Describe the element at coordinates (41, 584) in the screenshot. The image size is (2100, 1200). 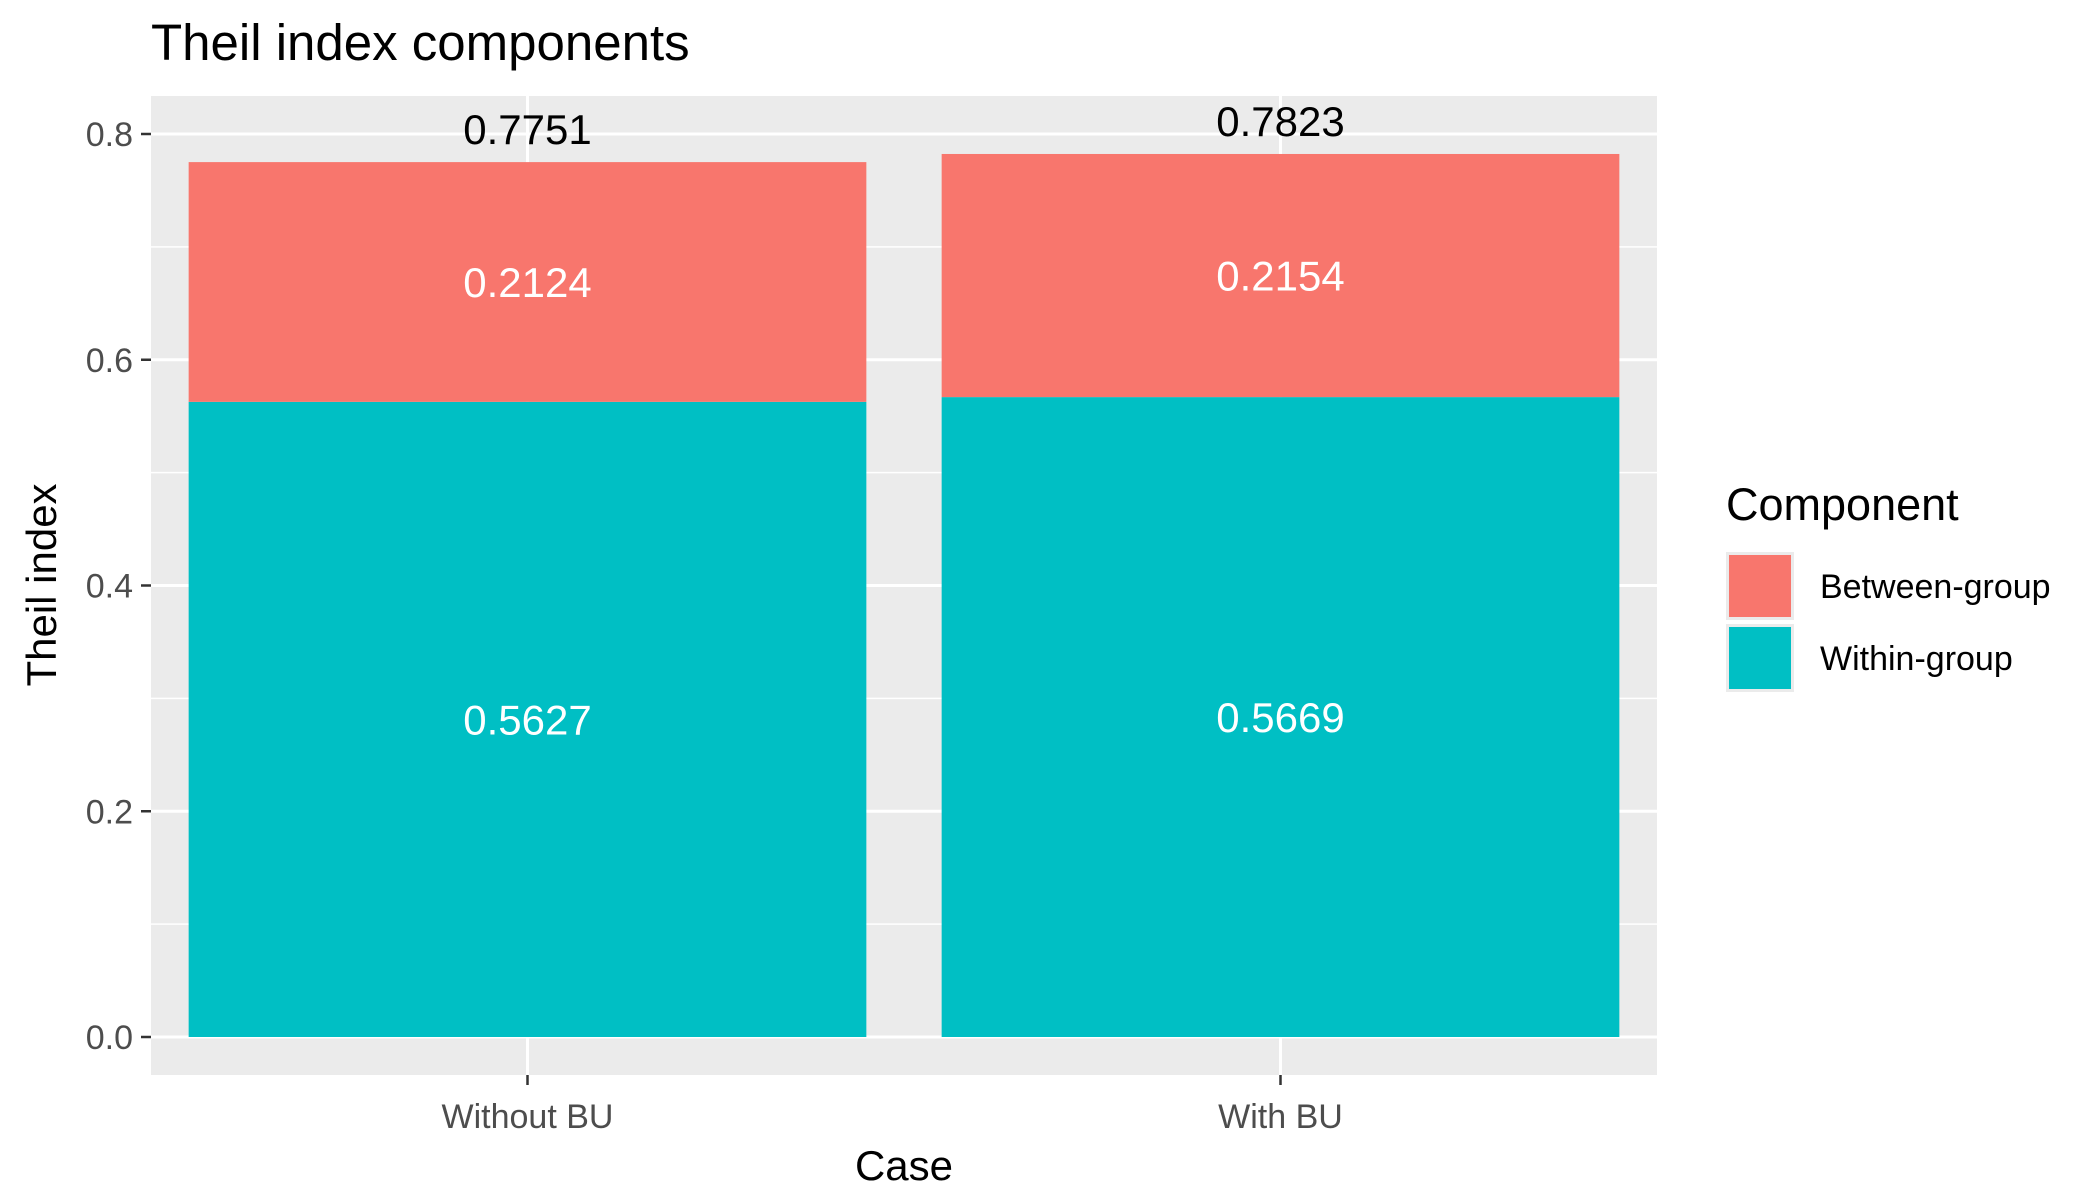
I see `y-axis-title: Theil index` at that location.